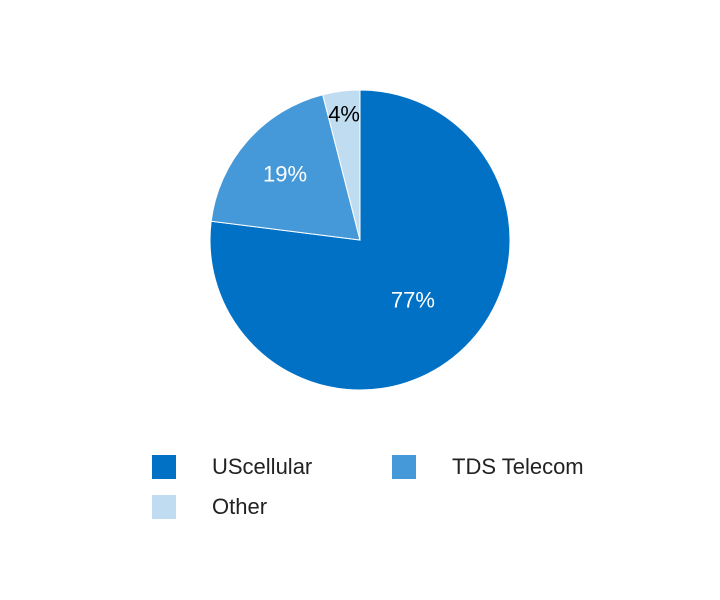 Image resolution: width=720 pixels, height=600 pixels. Describe the element at coordinates (164, 467) in the screenshot. I see `legend-swatch-uscellular` at that location.